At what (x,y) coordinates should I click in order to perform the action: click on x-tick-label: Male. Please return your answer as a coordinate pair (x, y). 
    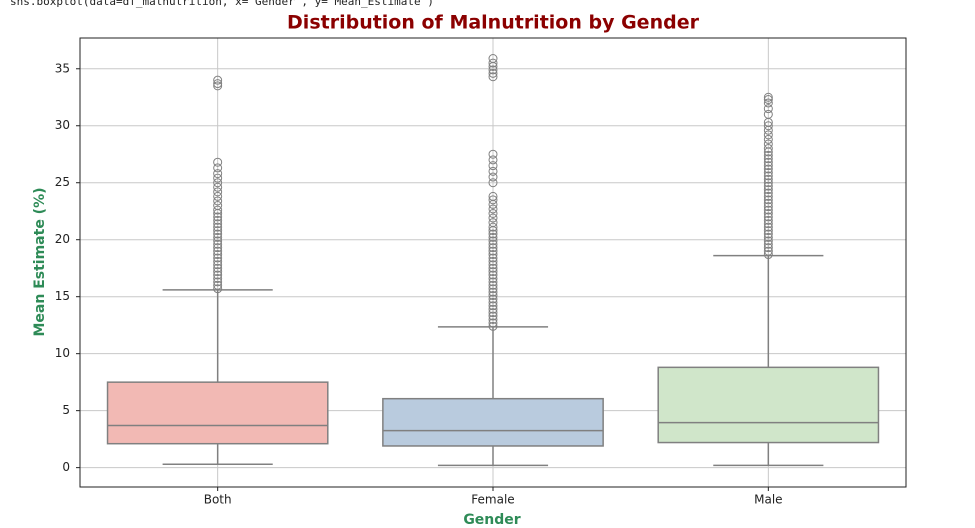
    Looking at the image, I should click on (768, 500).